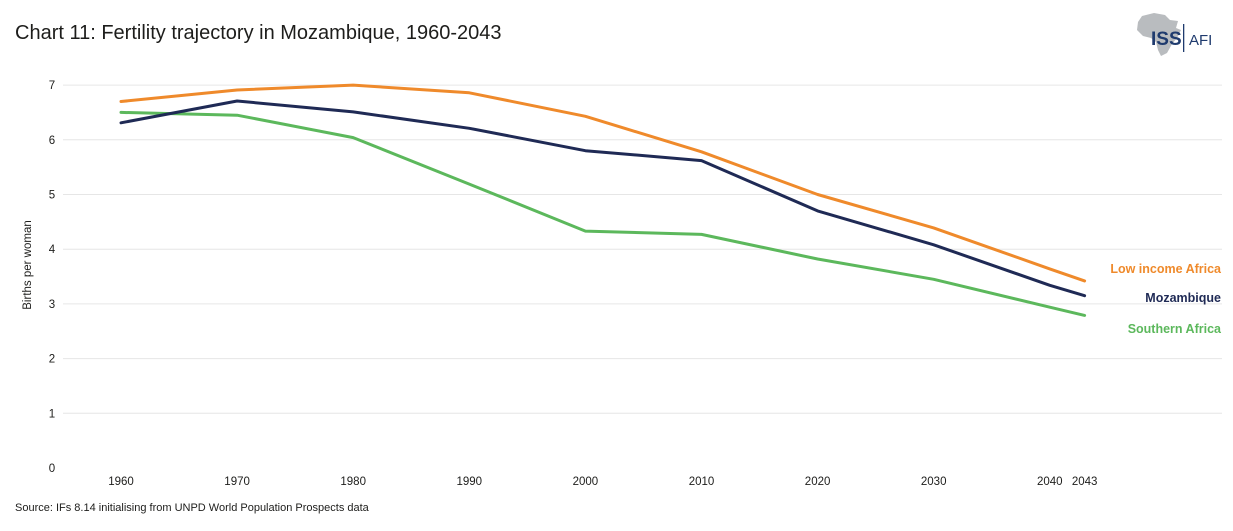  Describe the element at coordinates (1050, 482) in the screenshot. I see `x-tick-label: 2040` at that location.